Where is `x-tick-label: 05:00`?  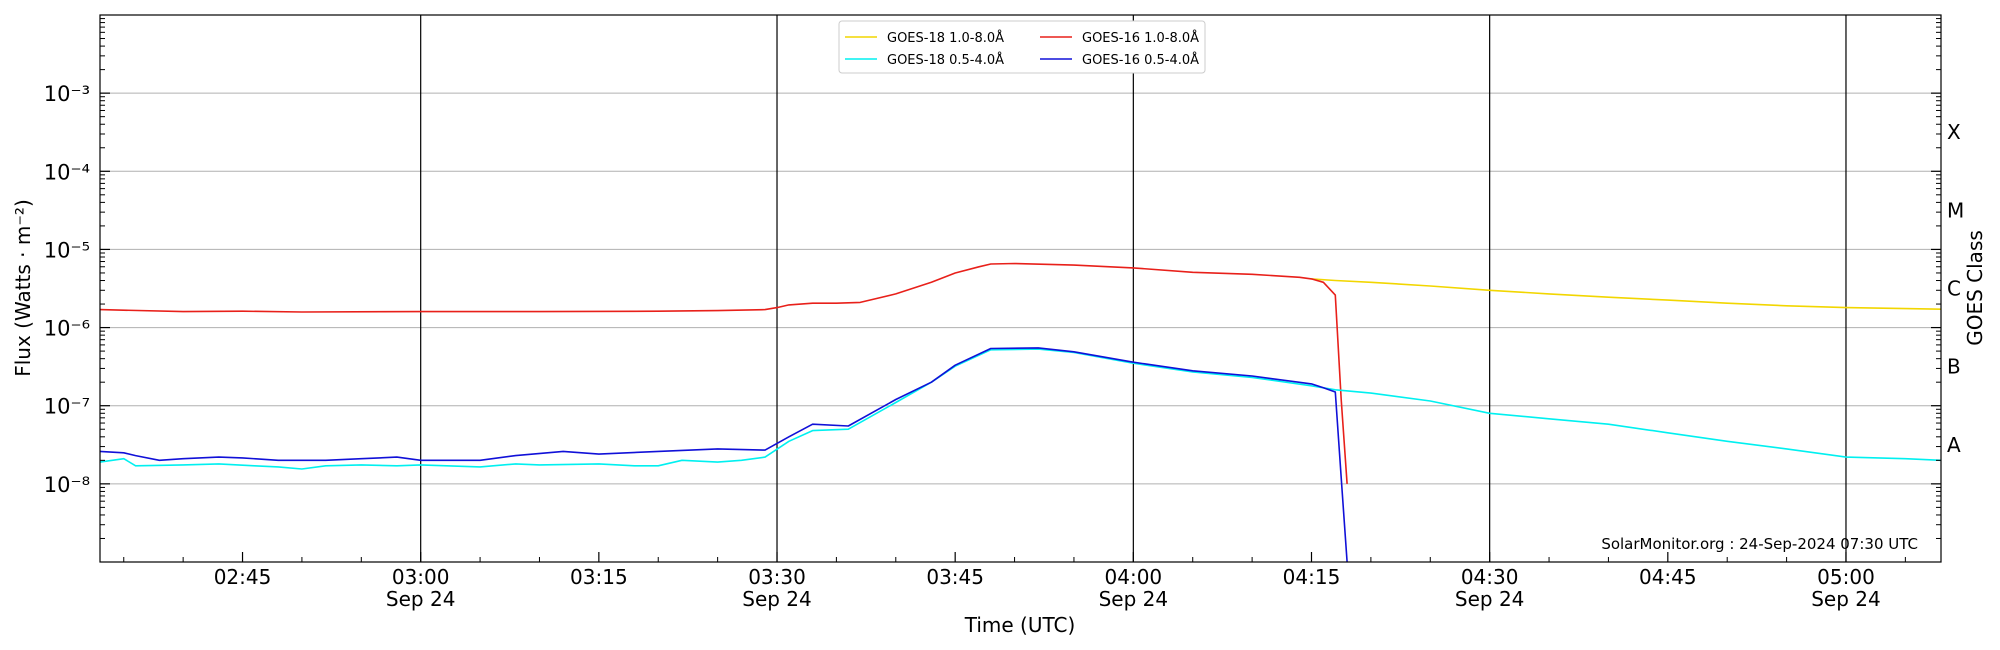
x-tick-label: 05:00 is located at coordinates (1846, 577).